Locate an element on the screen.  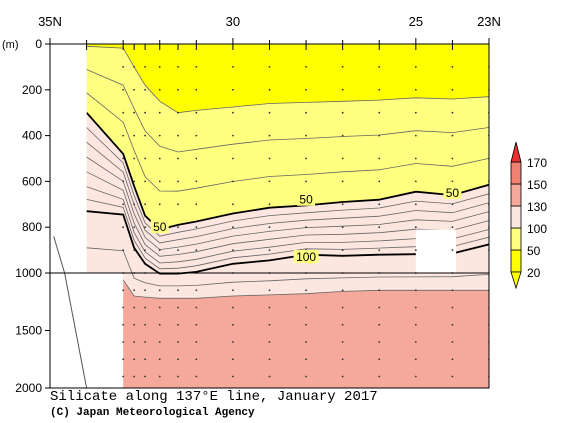
colorbar-label: 50 is located at coordinates (534, 251).